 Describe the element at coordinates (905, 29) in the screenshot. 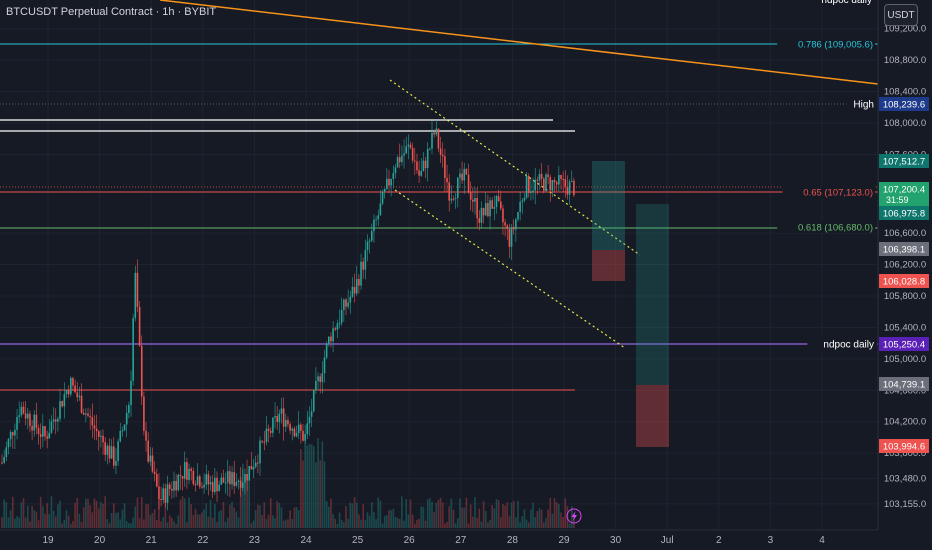

I see `y-tick-label: 109,200.0` at that location.